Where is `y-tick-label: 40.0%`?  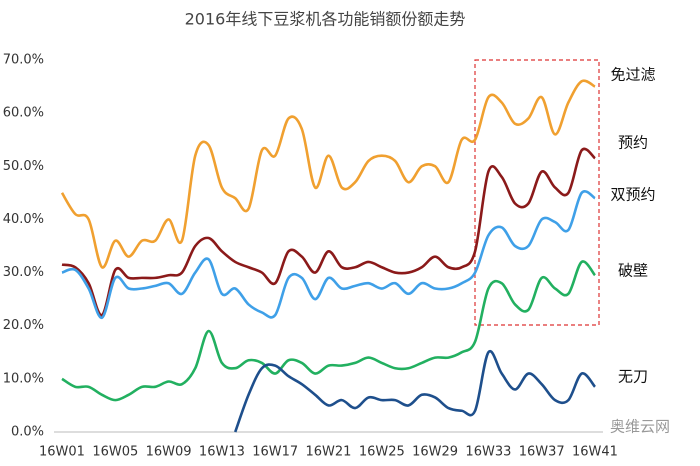 y-tick-label: 40.0% is located at coordinates (23, 219).